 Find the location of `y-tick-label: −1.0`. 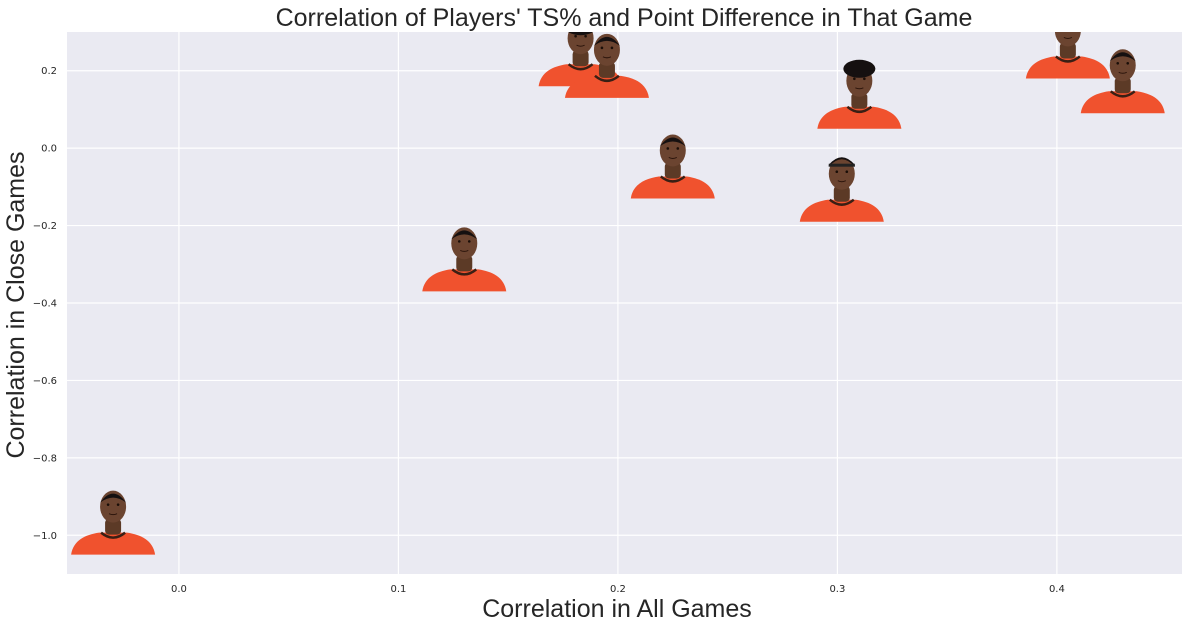

y-tick-label: −1.0 is located at coordinates (45, 536).